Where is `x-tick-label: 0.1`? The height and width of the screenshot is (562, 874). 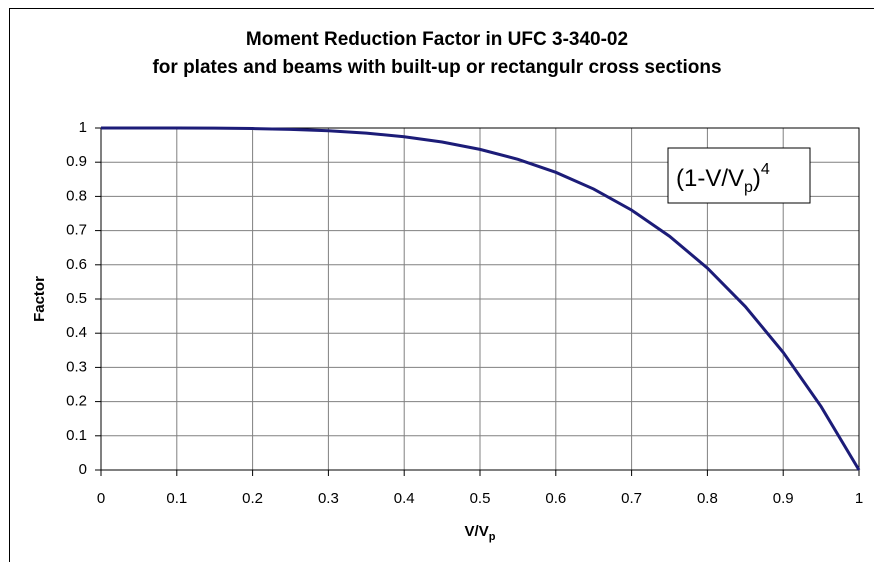 x-tick-label: 0.1 is located at coordinates (176, 498).